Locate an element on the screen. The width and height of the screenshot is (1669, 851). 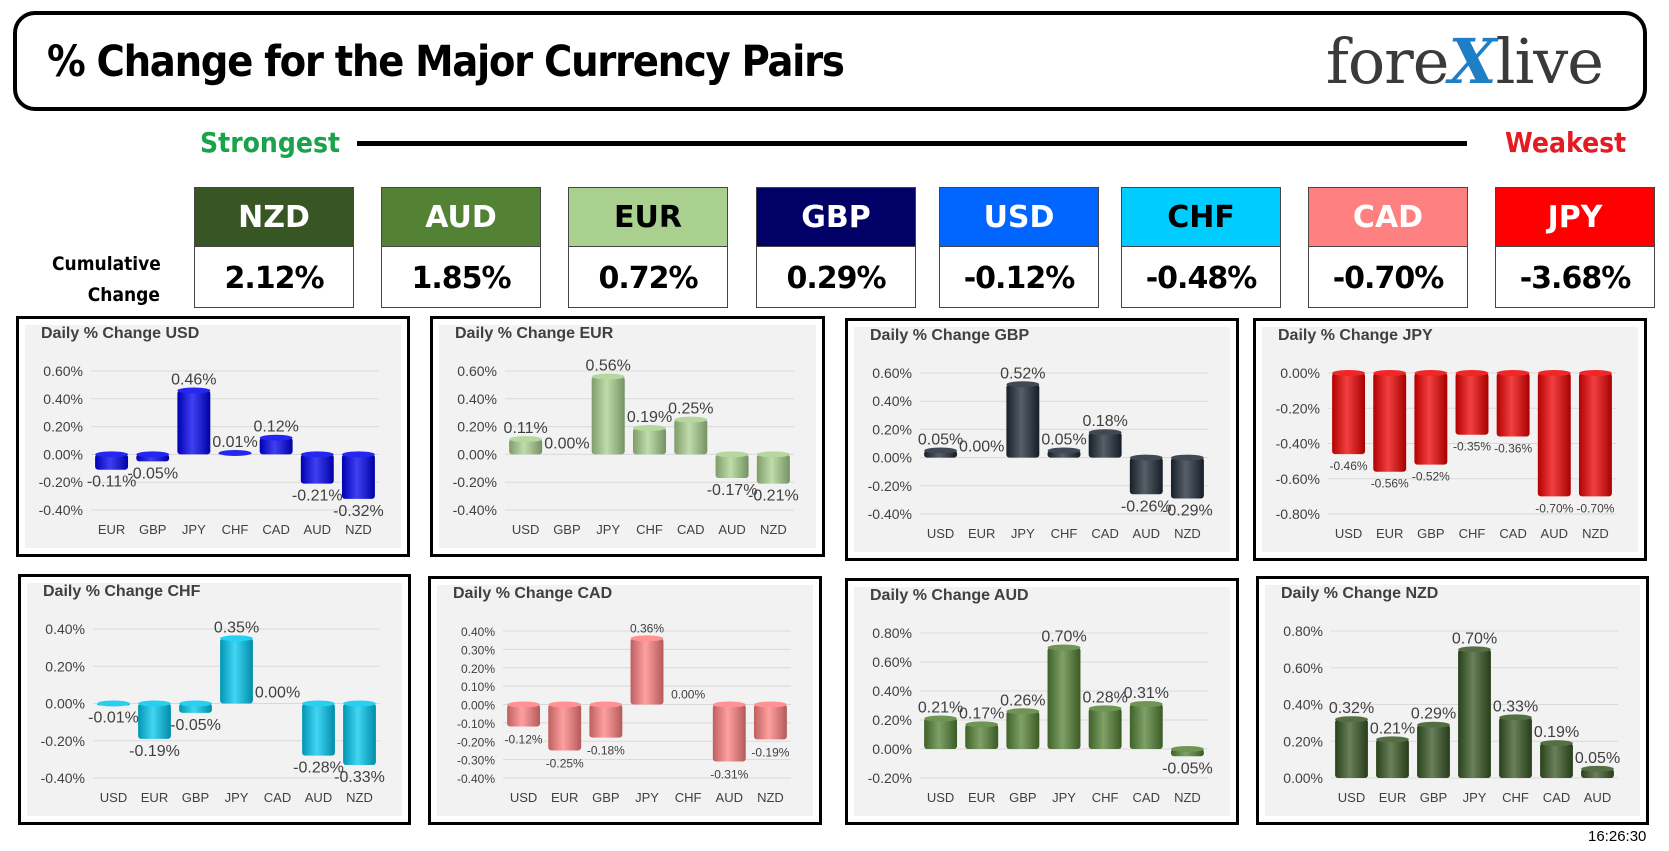
y-tick-label: 0.20% is located at coordinates (1303, 741).